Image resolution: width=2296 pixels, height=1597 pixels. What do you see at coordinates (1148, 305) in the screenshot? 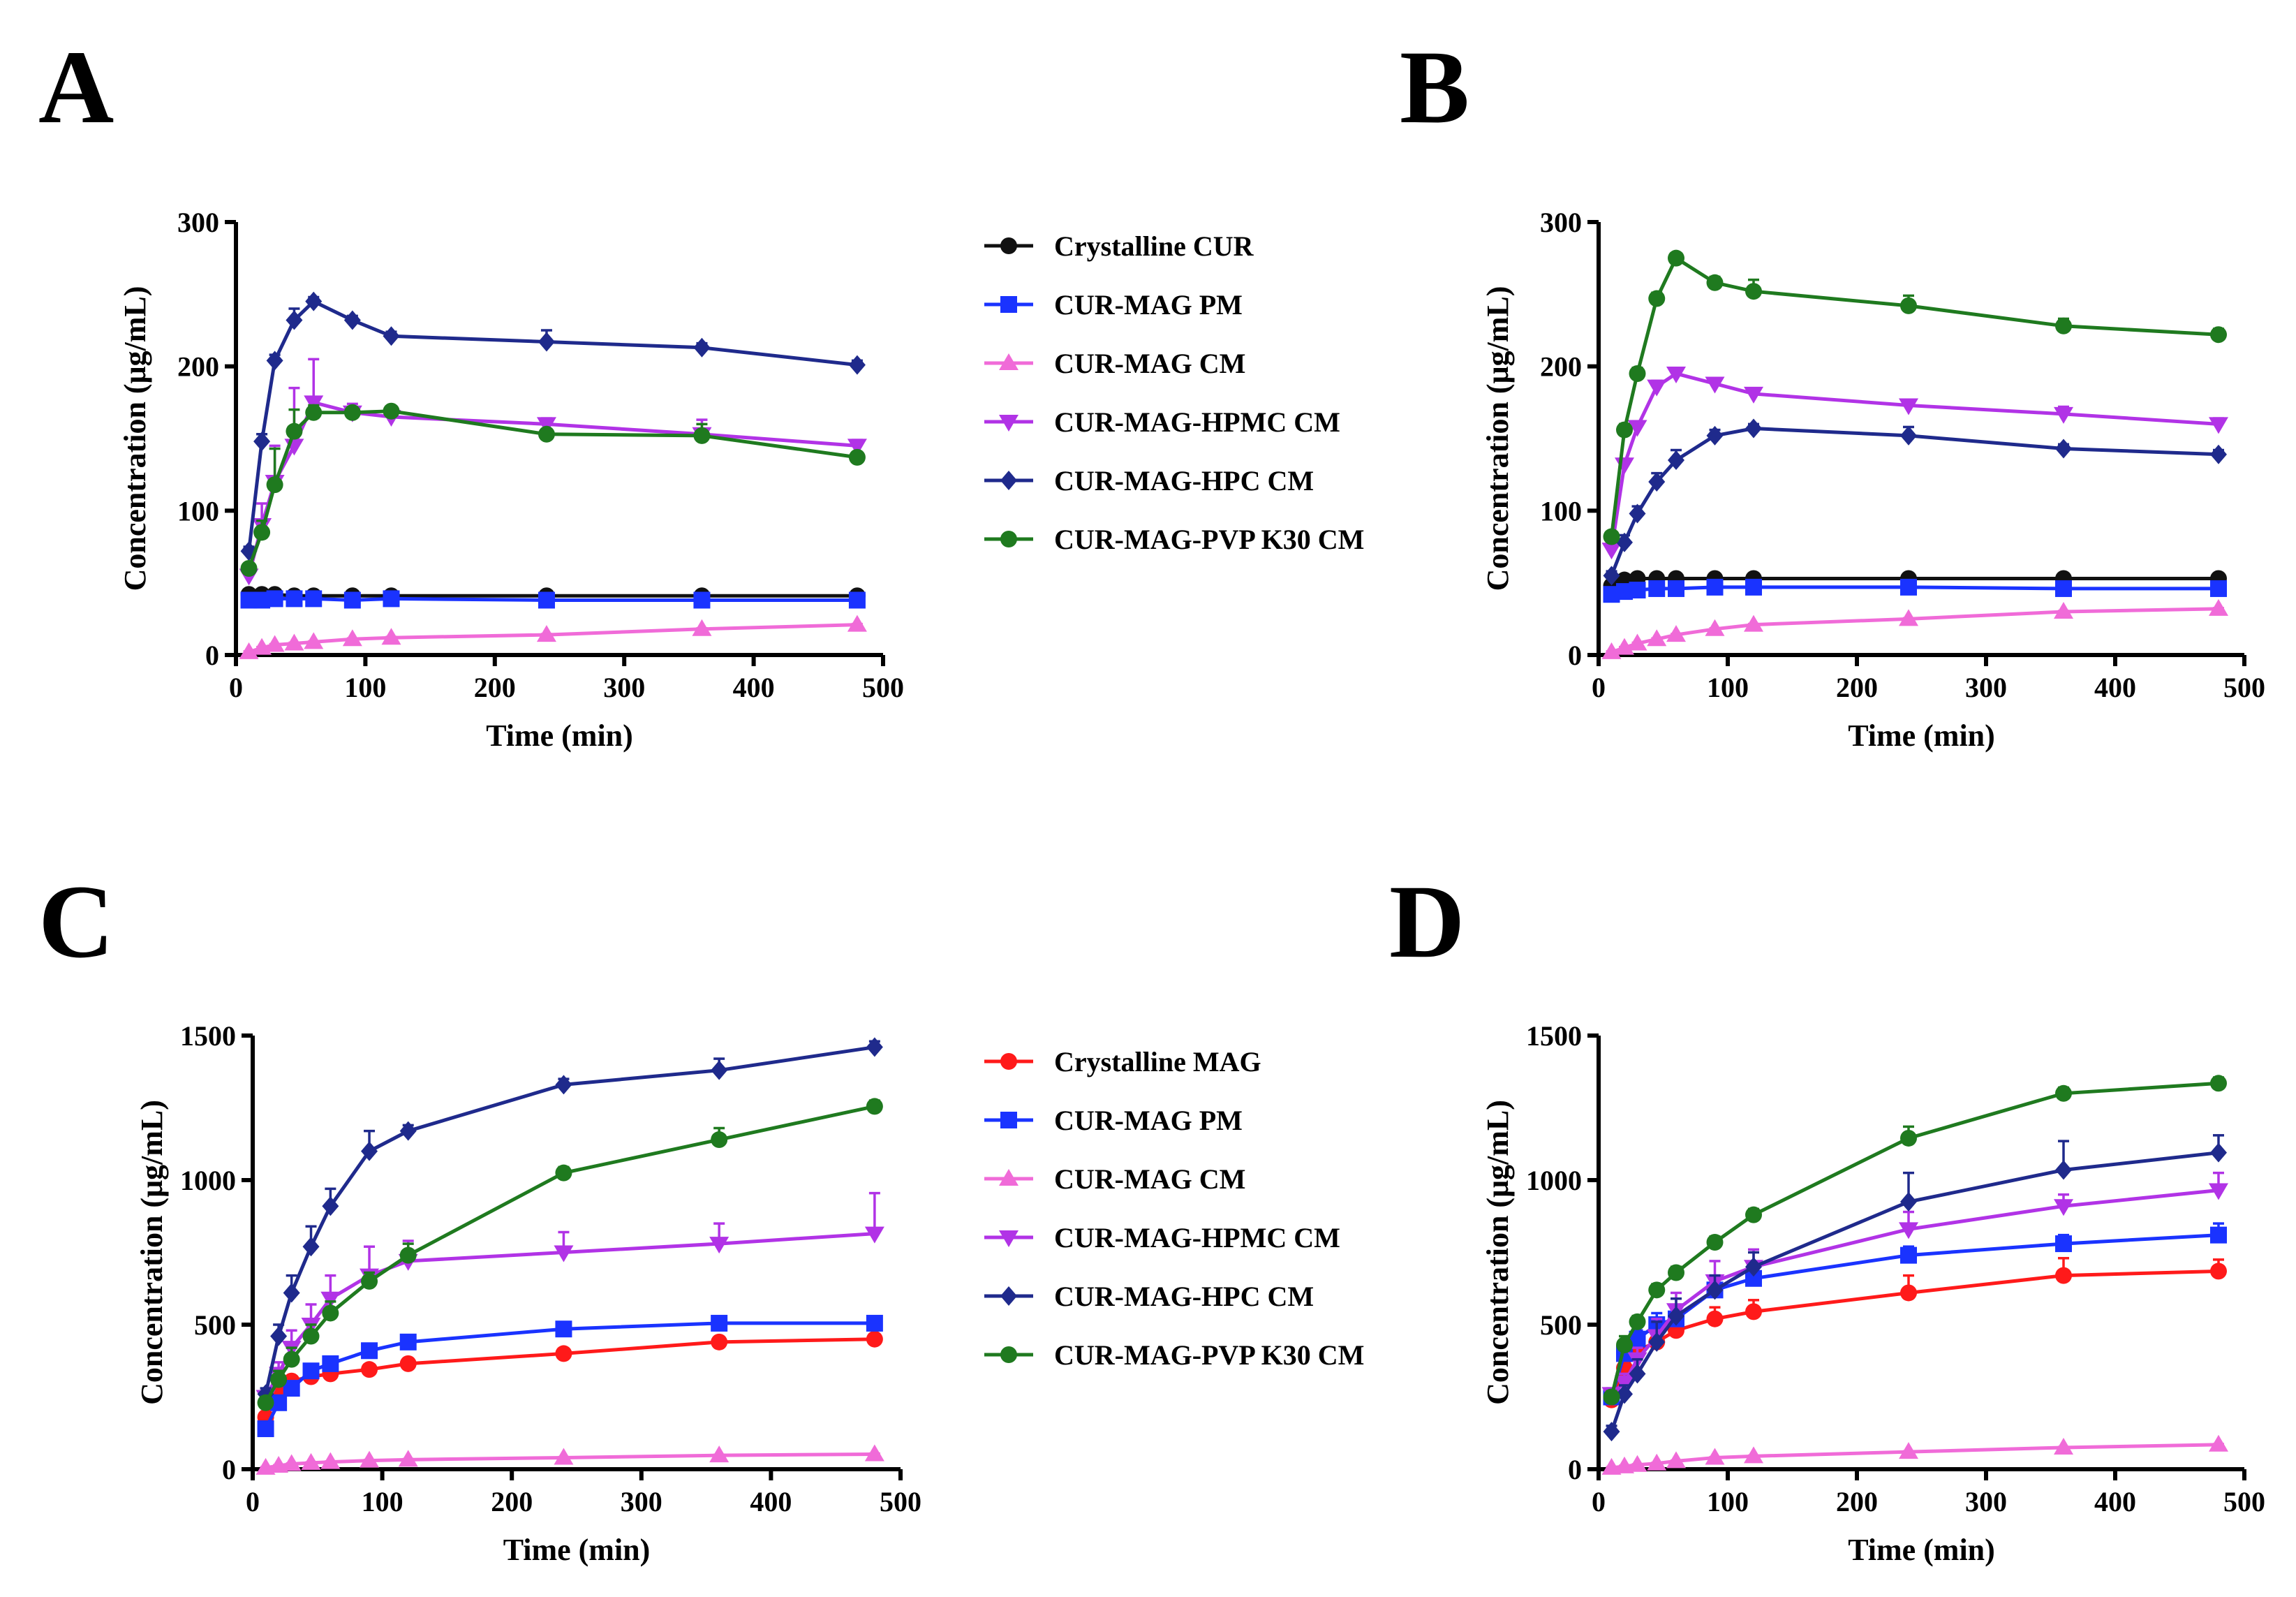
I see `legend-label: CUR-MAG PM` at bounding box center [1148, 305].